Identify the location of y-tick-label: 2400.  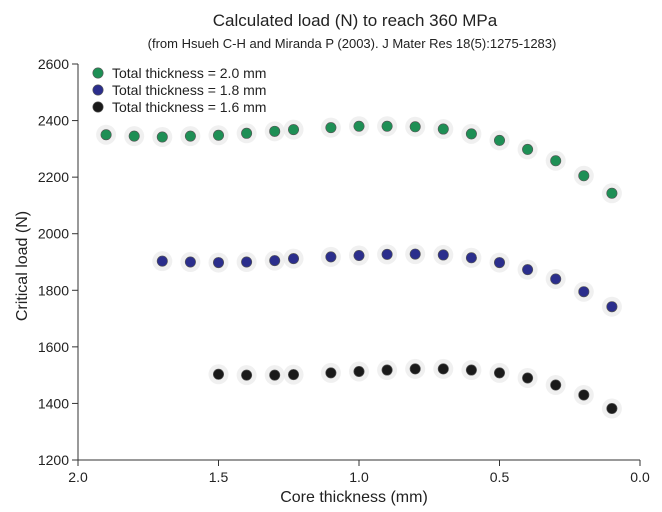
(53, 121).